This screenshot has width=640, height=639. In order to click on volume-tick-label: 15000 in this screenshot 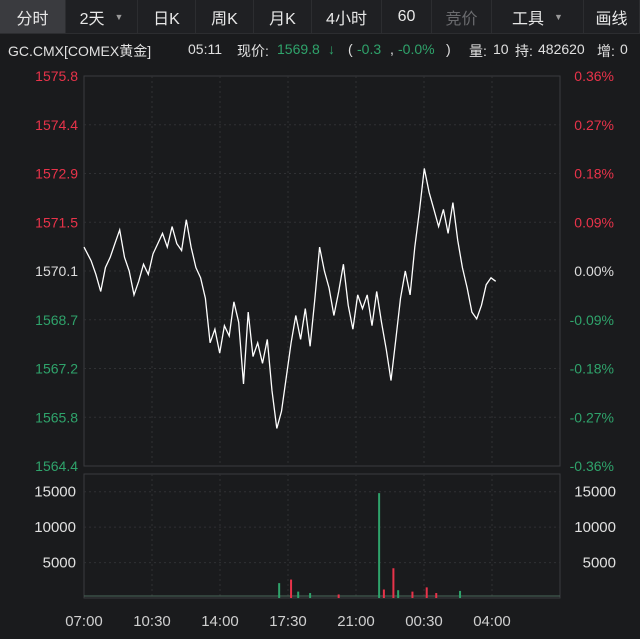, I will do `click(55, 492)`.